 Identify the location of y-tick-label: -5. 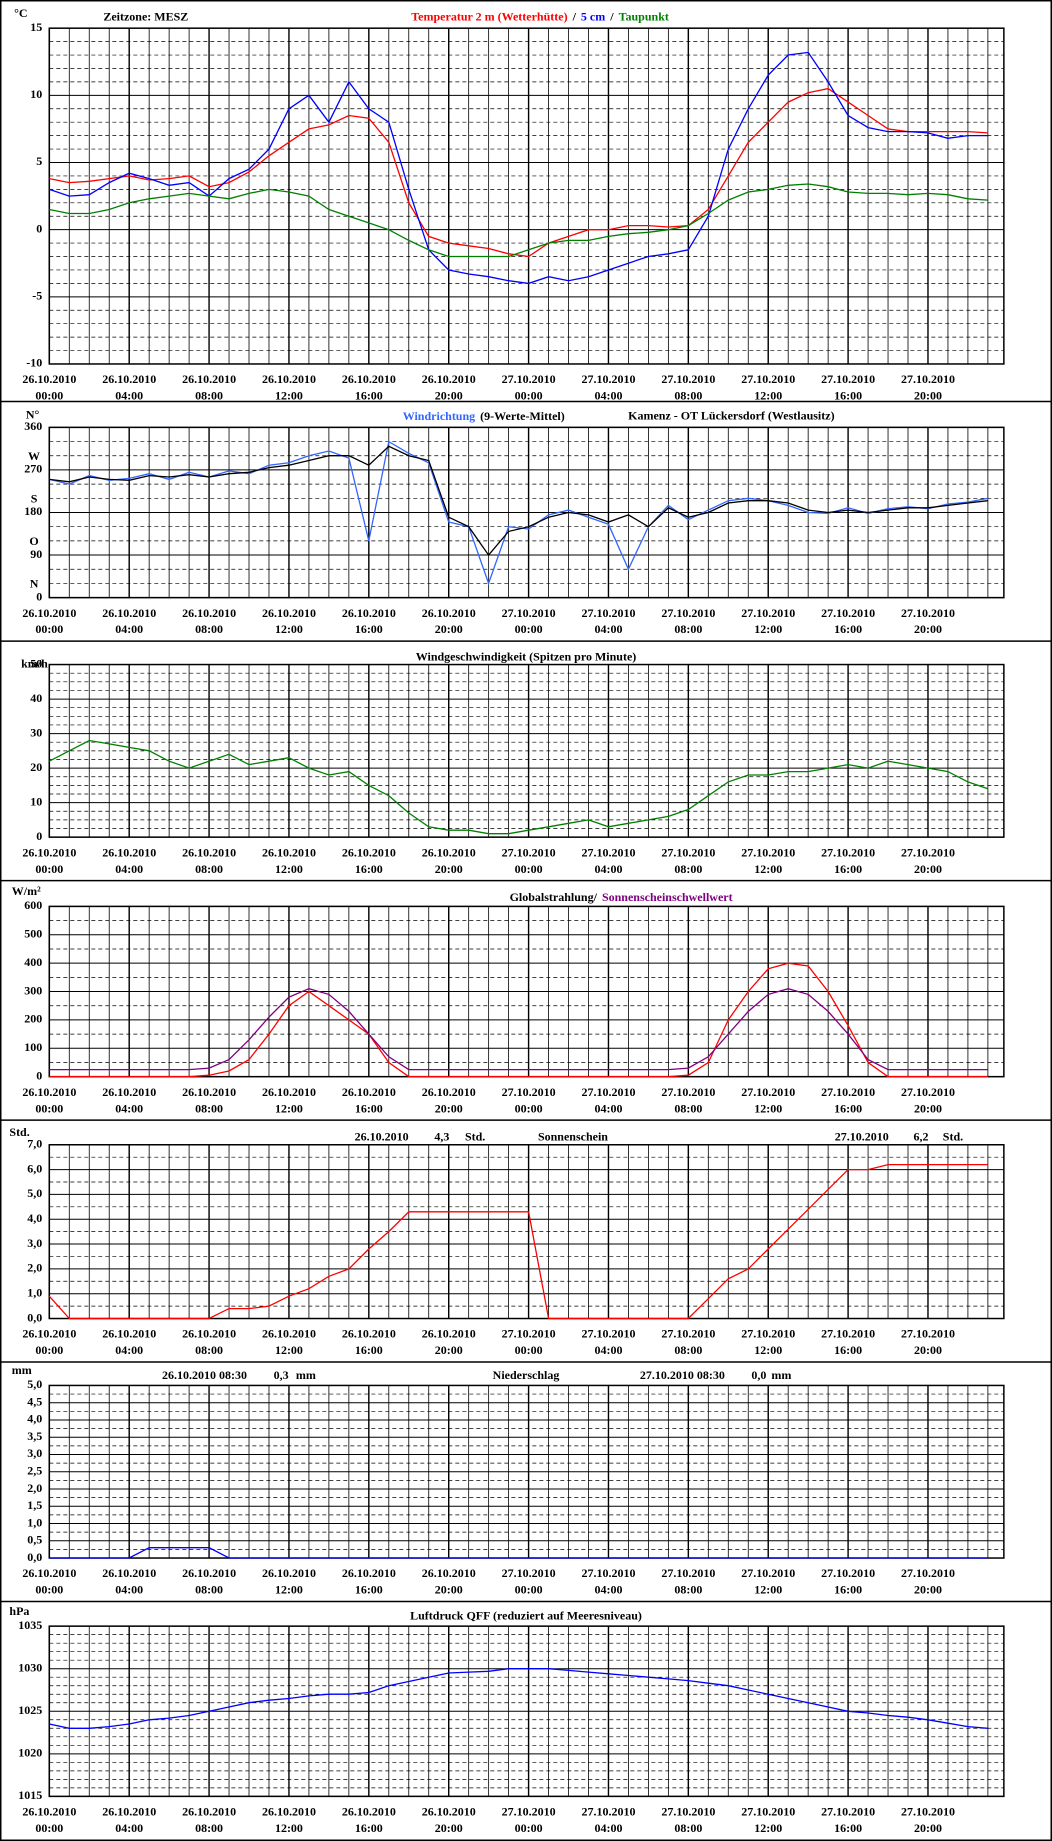
(37, 296).